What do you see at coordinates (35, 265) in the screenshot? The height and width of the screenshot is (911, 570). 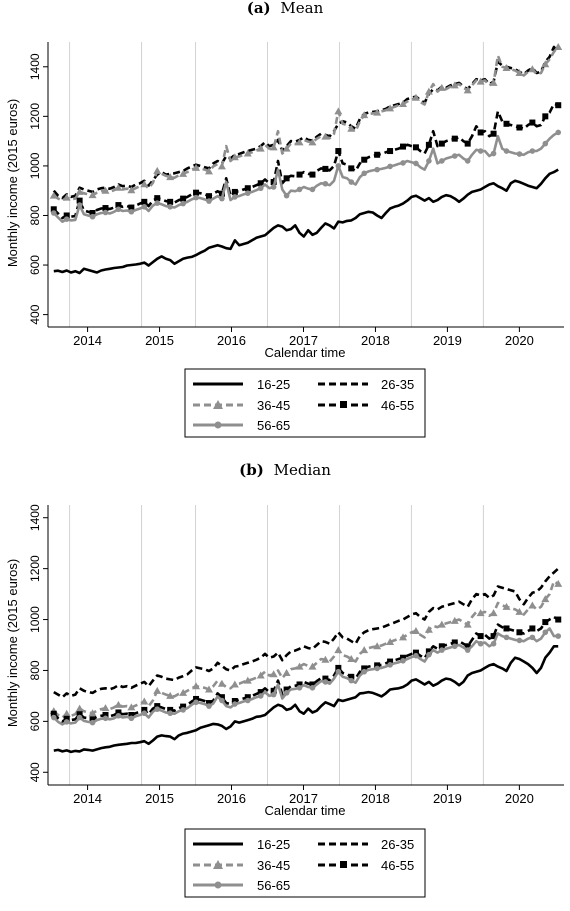 I see `y-tick-label: 600` at bounding box center [35, 265].